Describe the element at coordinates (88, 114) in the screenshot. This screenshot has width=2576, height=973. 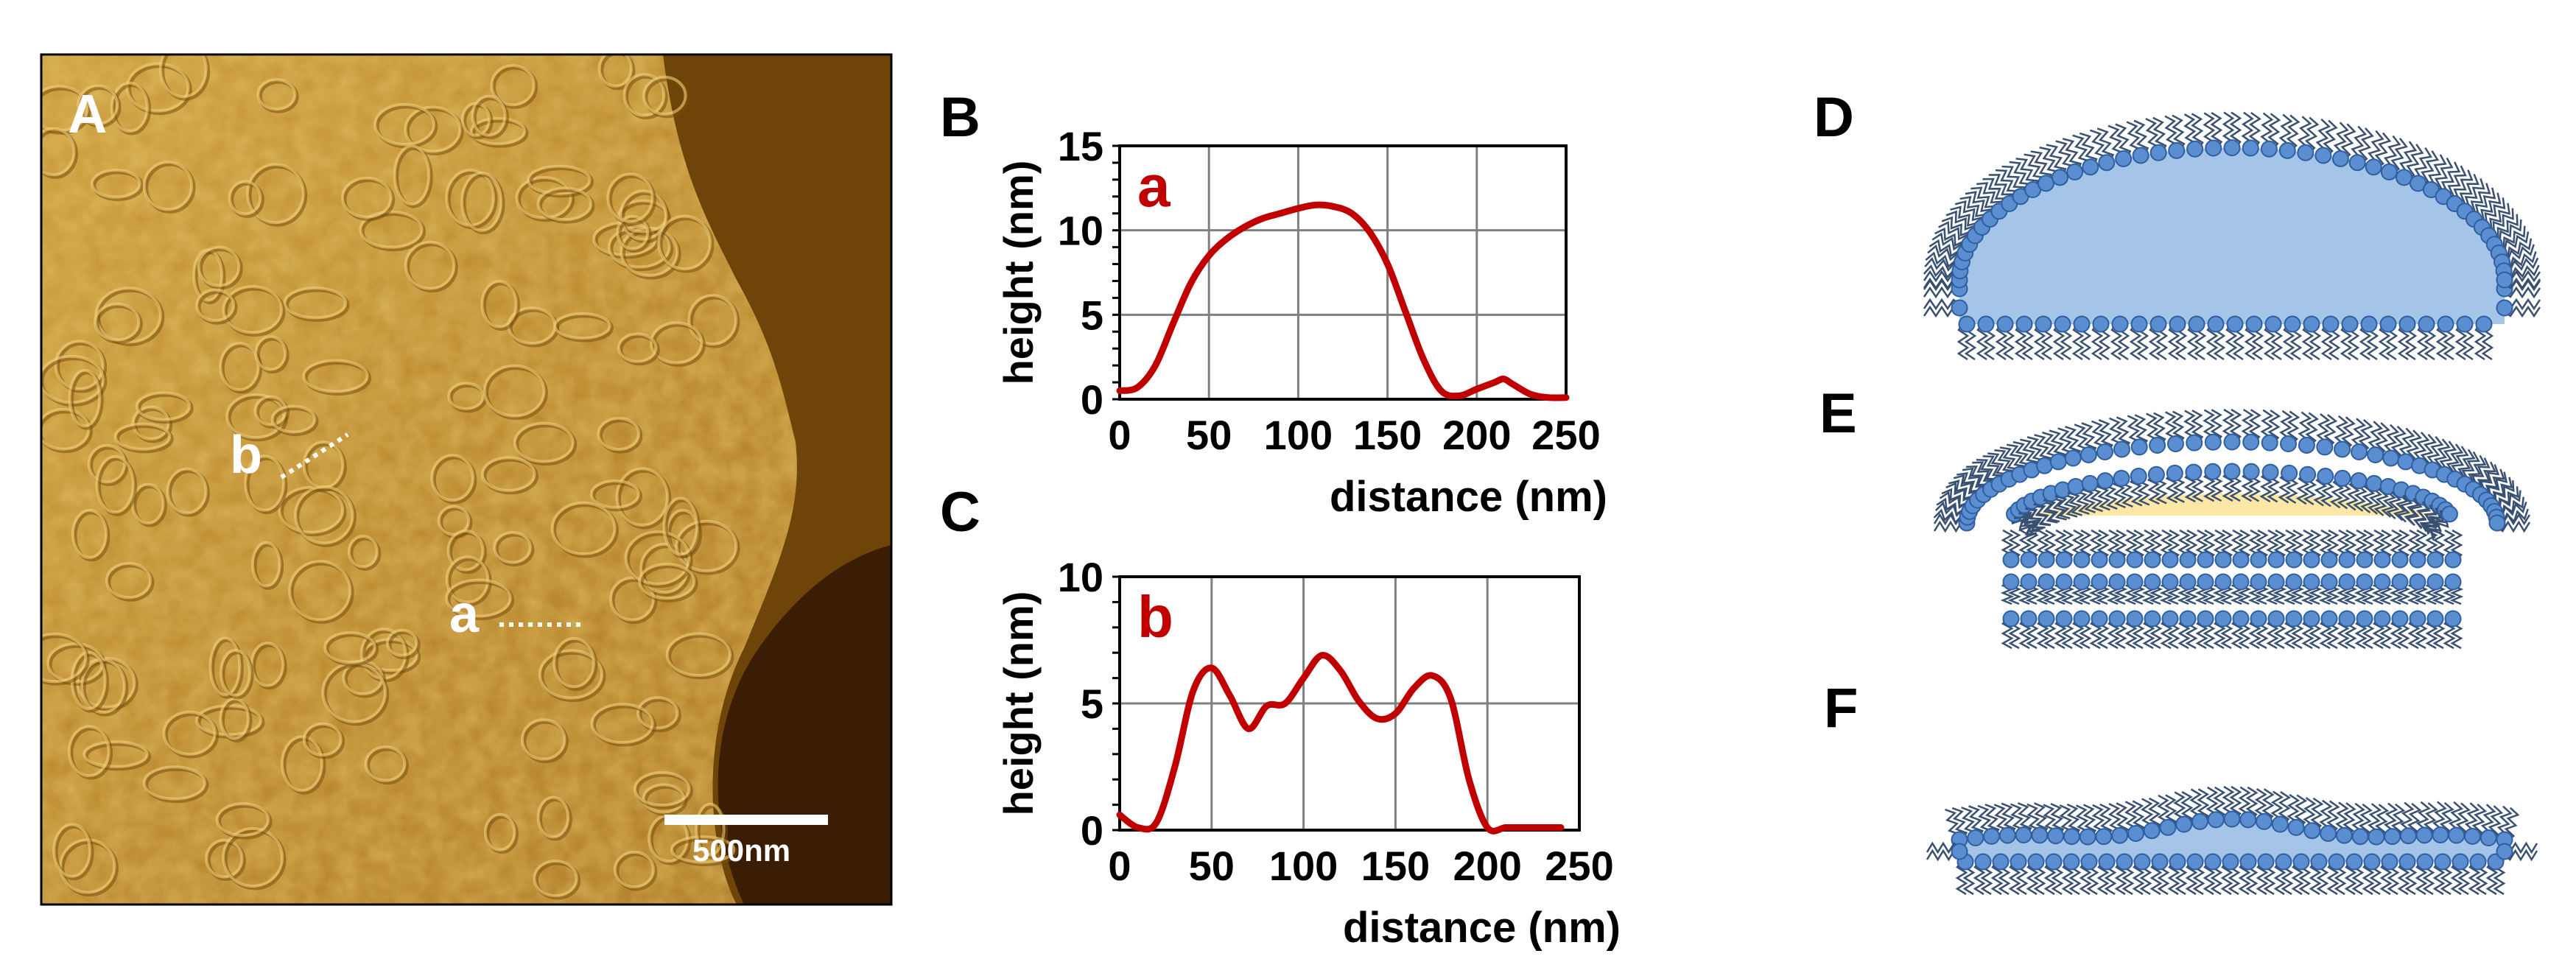
I see `panel-label-a: A` at that location.